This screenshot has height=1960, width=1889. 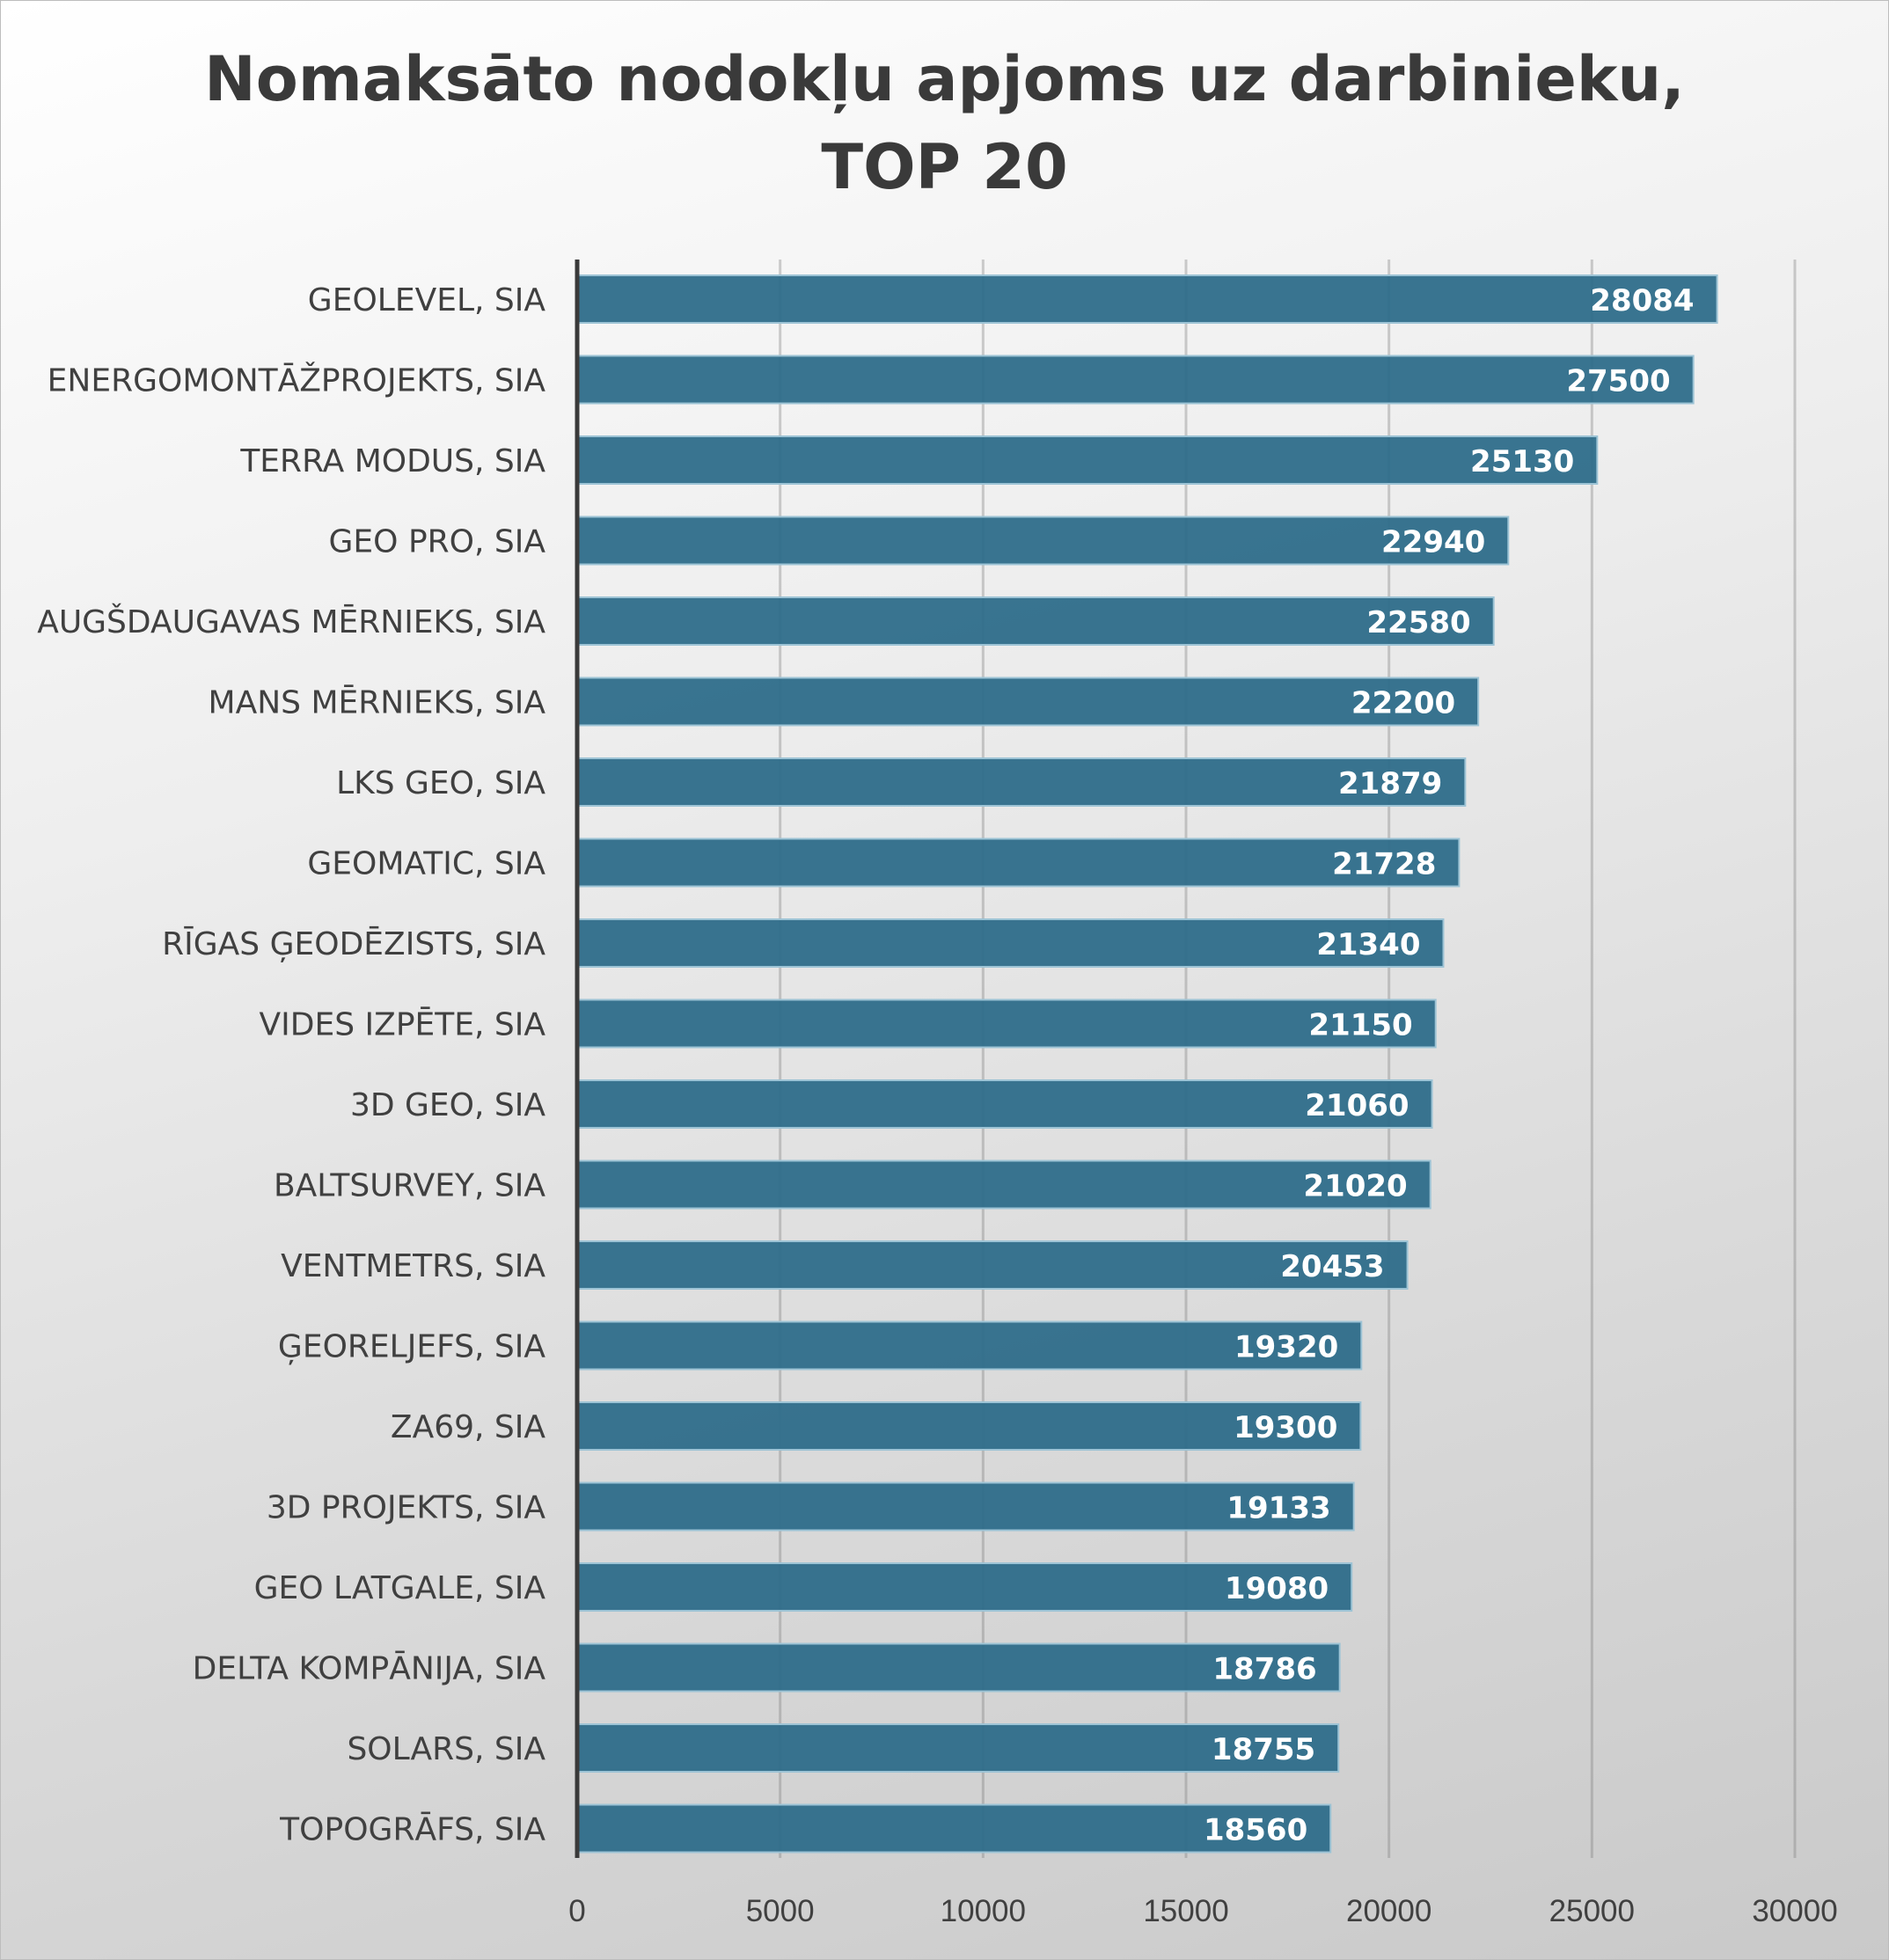 What do you see at coordinates (412, 1830) in the screenshot?
I see `category-label: TOPOGRĀFS, SIA` at bounding box center [412, 1830].